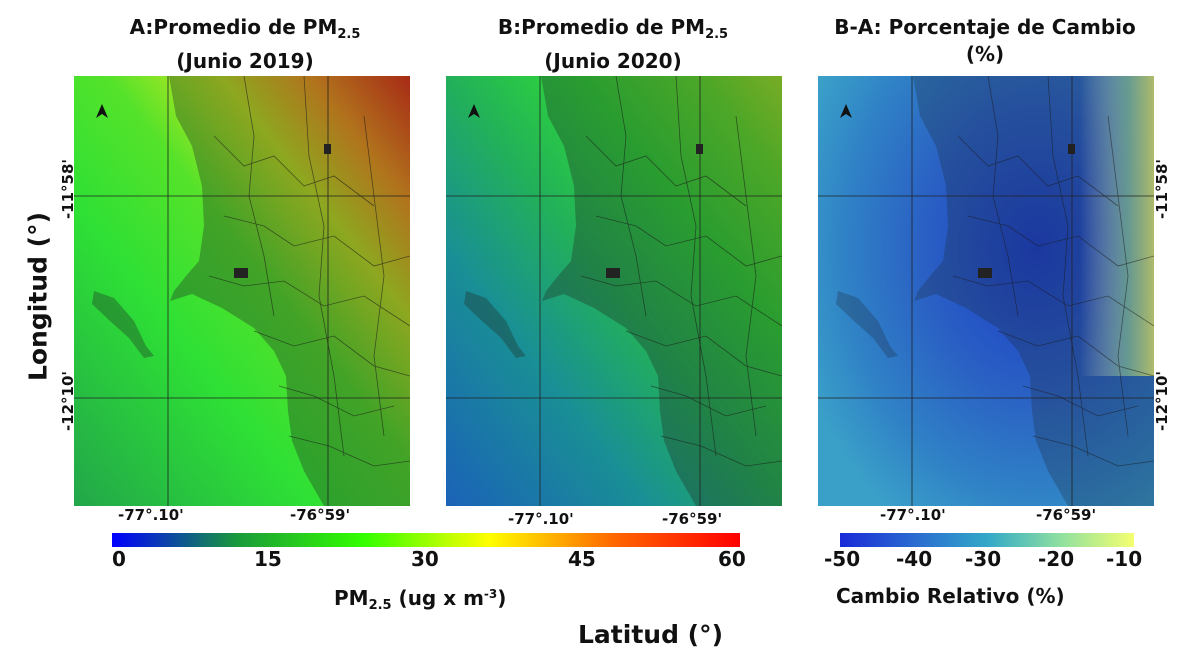  Describe the element at coordinates (349, 34) in the screenshot. I see `panel-a-title-sub: 2.5` at that location.